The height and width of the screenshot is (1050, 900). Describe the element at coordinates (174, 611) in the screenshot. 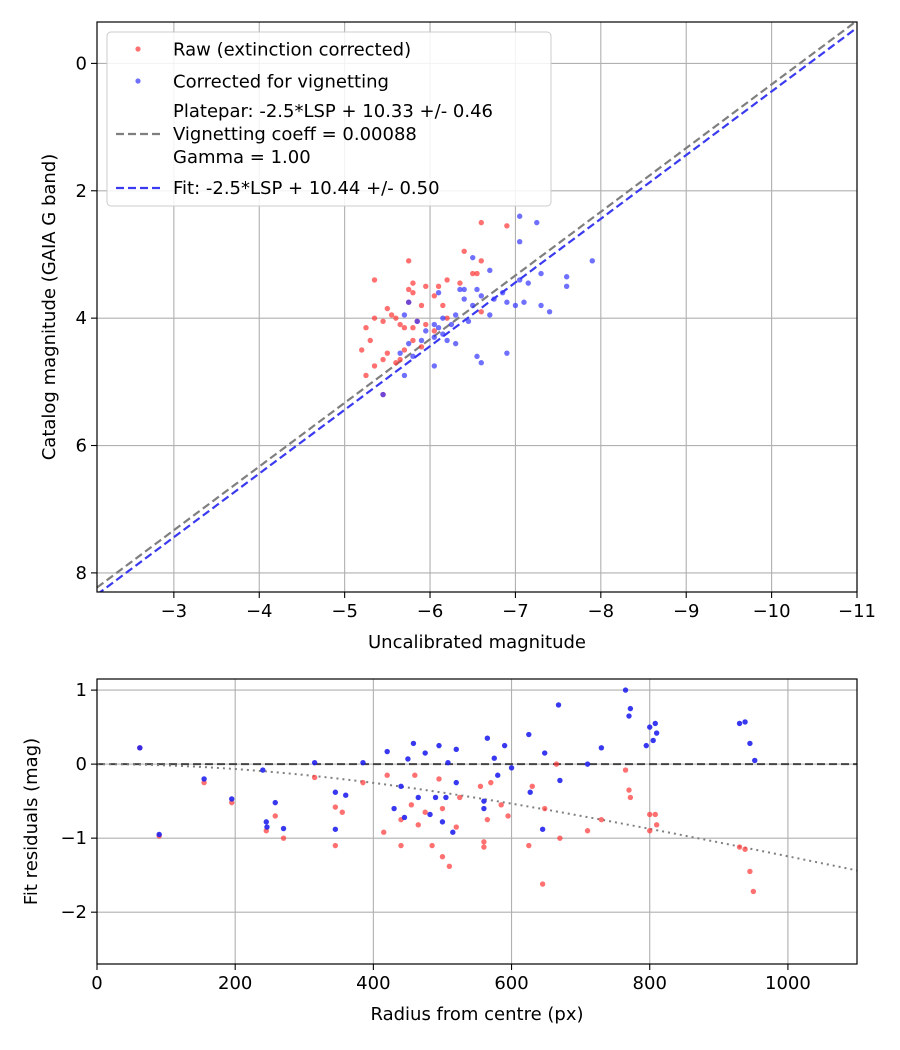

I see `x-tick-label: −3` at that location.